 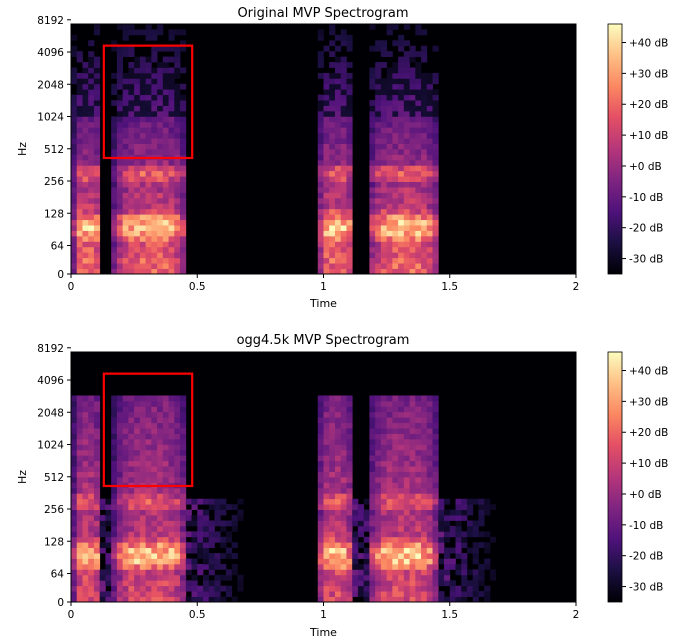 What do you see at coordinates (648, 74) in the screenshot?
I see `colorbar-tick-label: +30 dB` at bounding box center [648, 74].